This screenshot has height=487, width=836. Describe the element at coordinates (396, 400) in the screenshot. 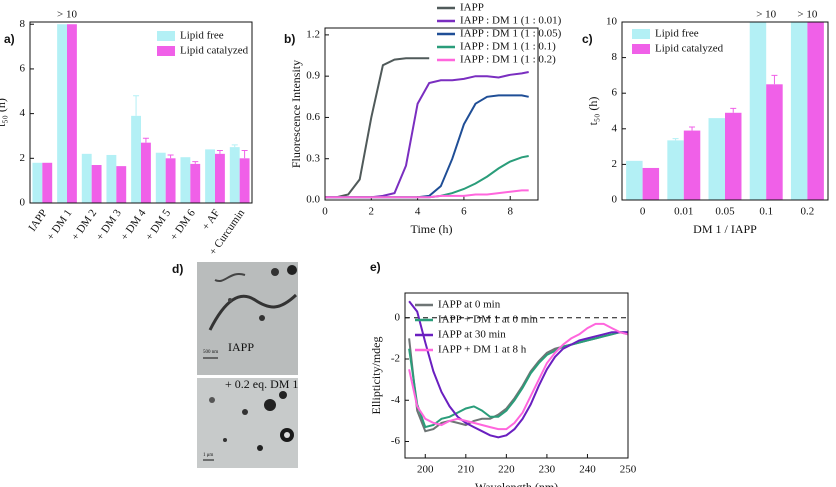

I see `y-tick-label: -4` at that location.